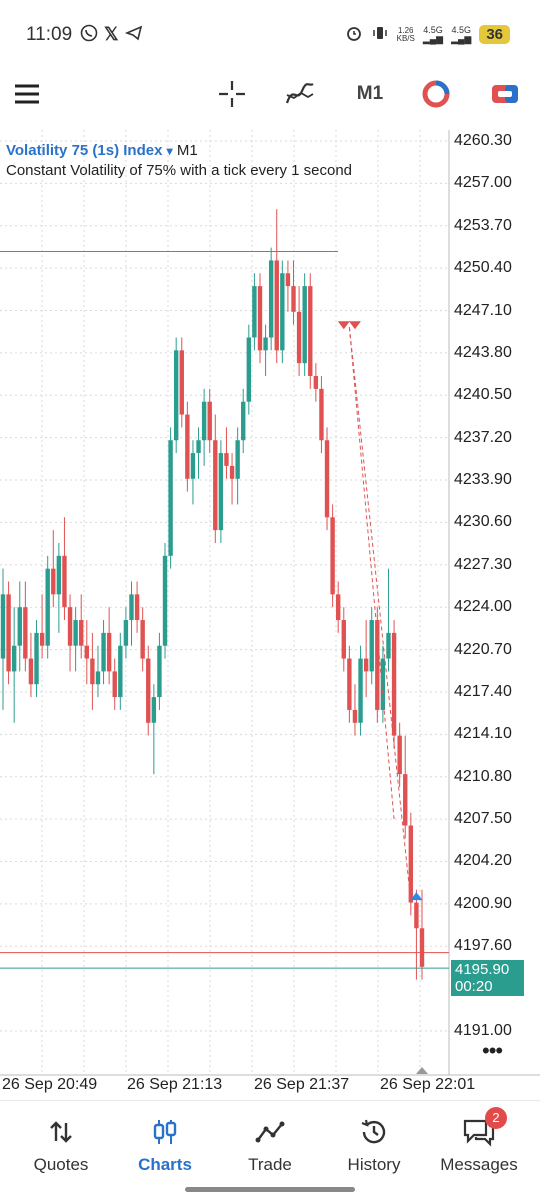  I want to click on signal-1-label: 4.5G, so click(433, 29).